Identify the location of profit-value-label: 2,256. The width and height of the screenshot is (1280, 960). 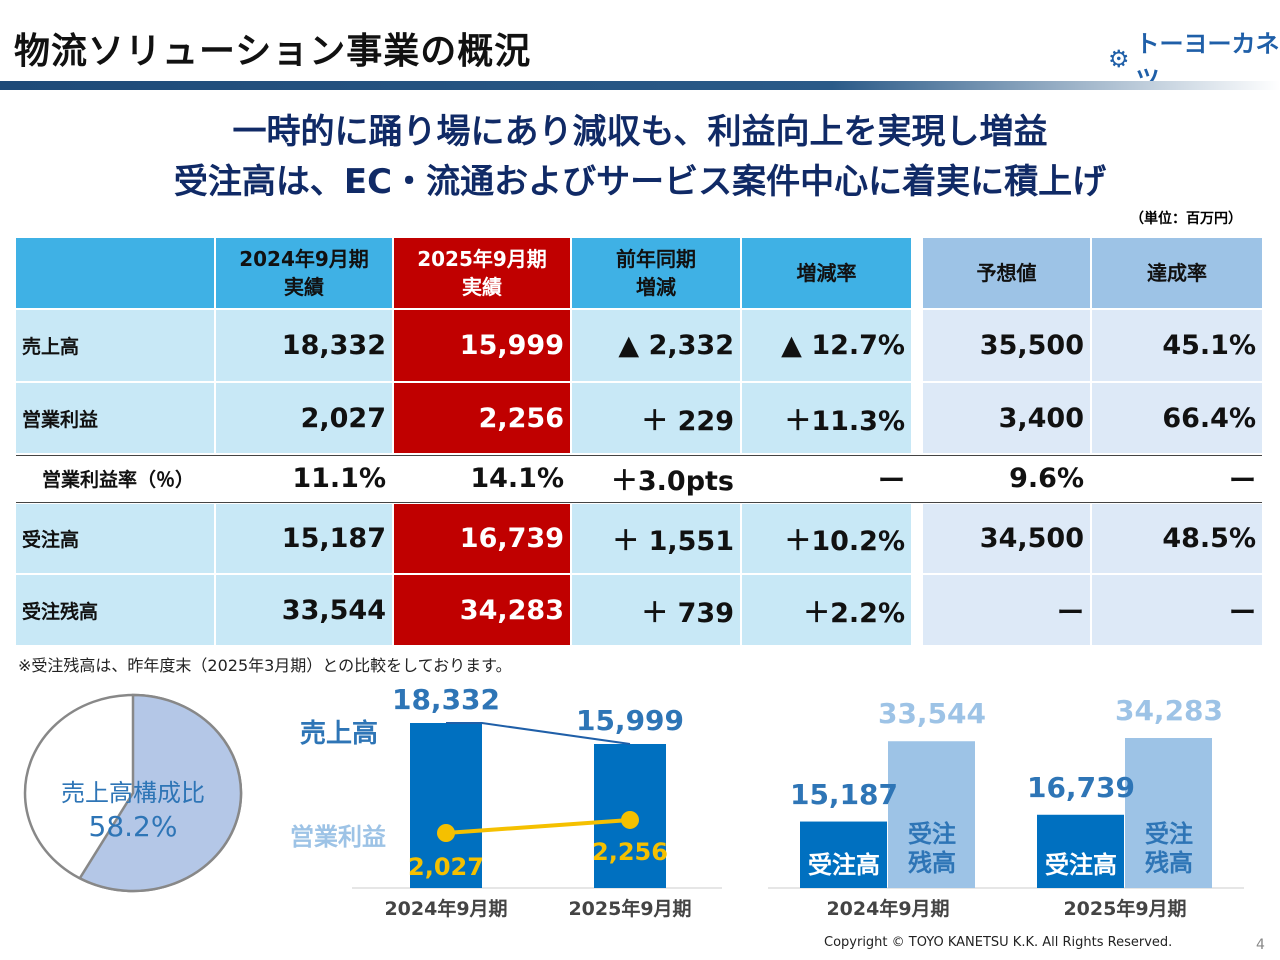
(630, 851).